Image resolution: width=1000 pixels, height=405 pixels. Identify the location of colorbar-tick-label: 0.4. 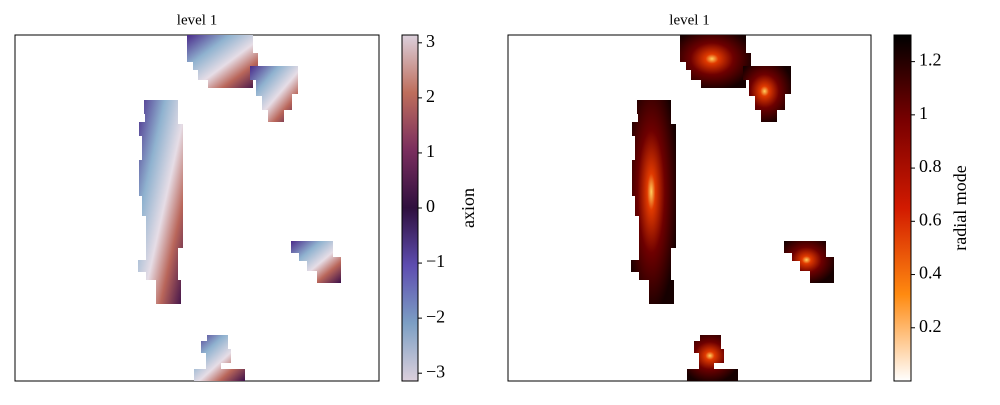
(930, 273).